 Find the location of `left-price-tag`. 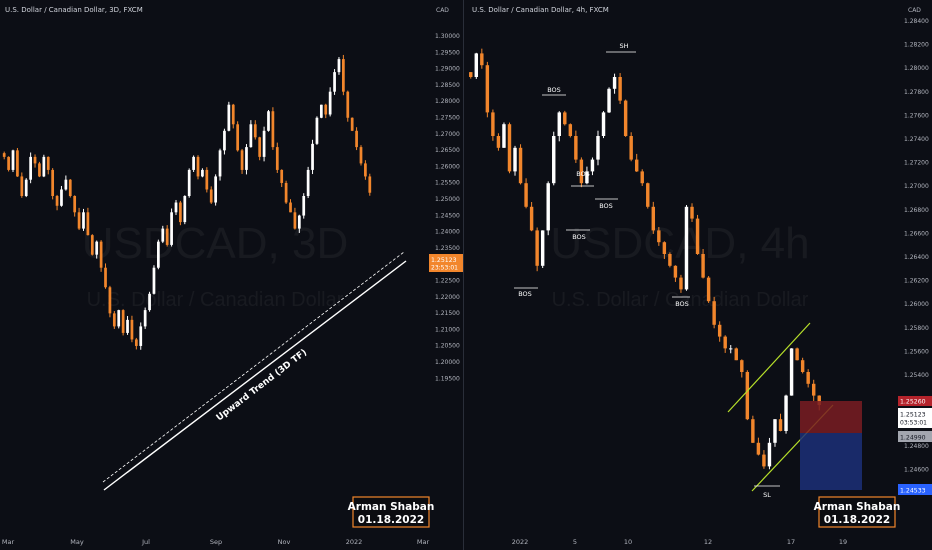

left-price-tag is located at coordinates (446, 263).